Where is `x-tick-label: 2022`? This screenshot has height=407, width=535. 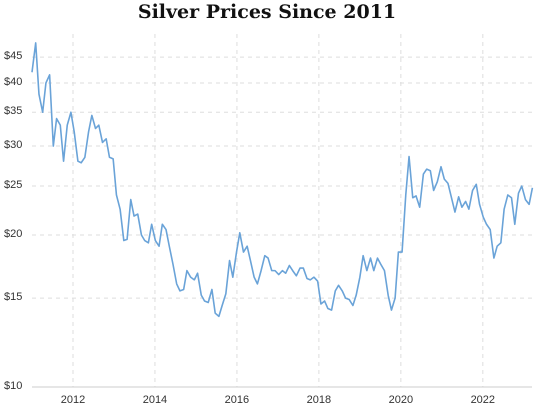 x-tick-label: 2022 is located at coordinates (483, 400).